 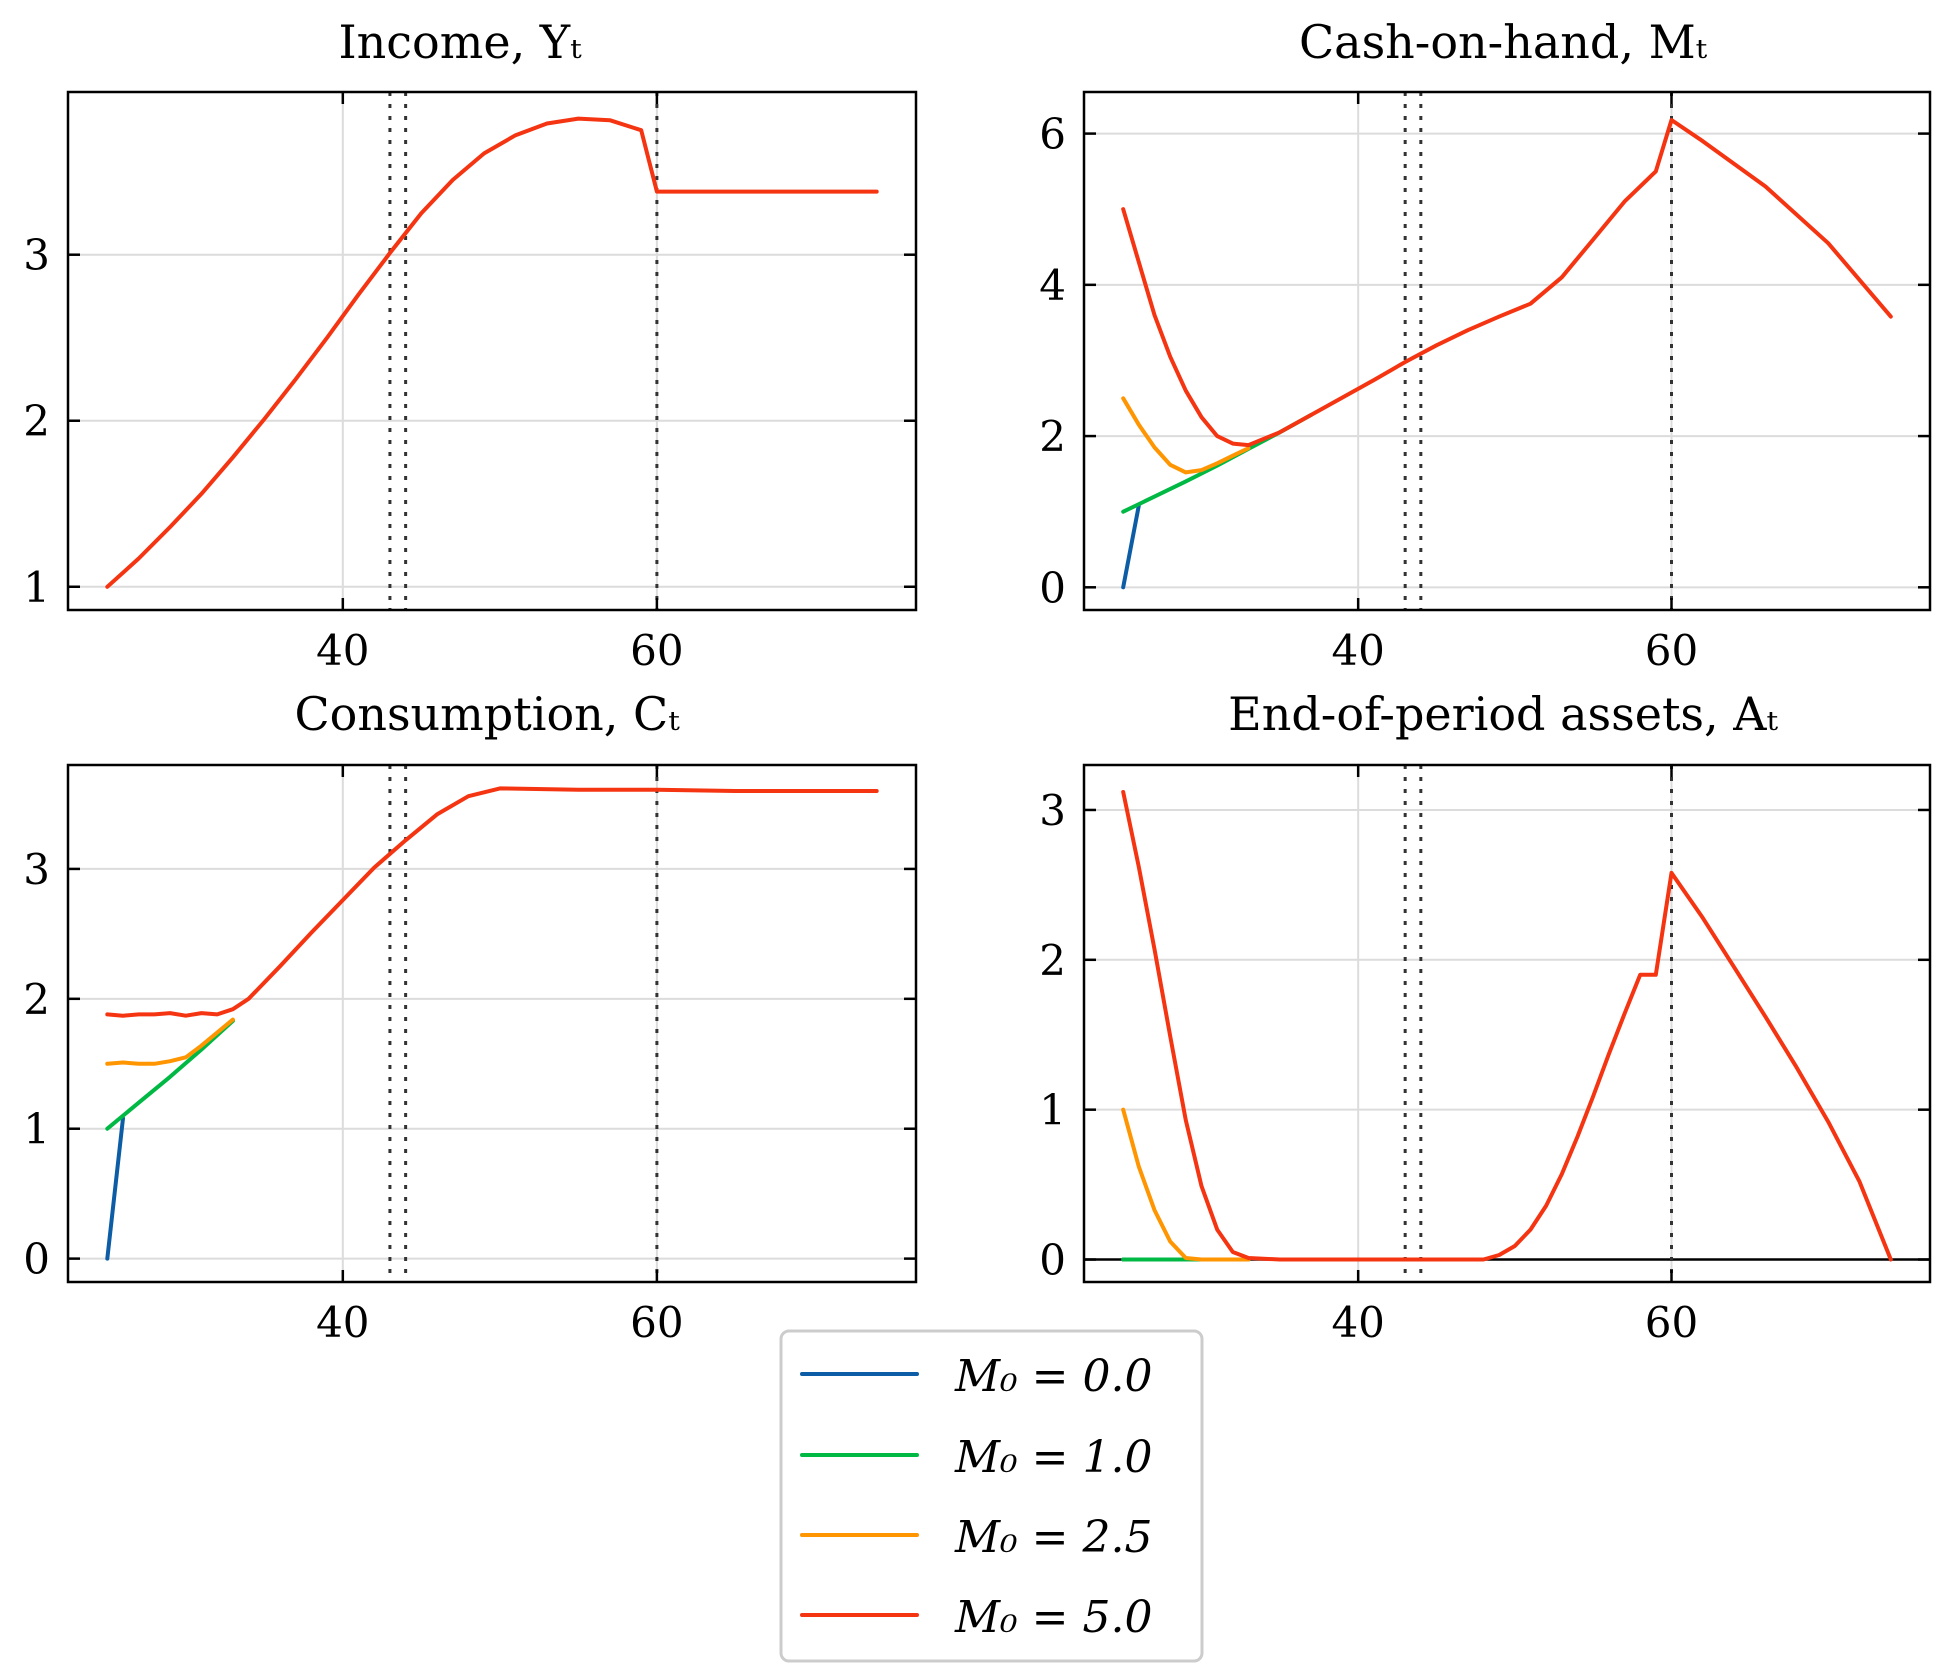 What do you see at coordinates (1053, 1376) in the screenshot?
I see `legend-label: M₀ = 0.0` at bounding box center [1053, 1376].